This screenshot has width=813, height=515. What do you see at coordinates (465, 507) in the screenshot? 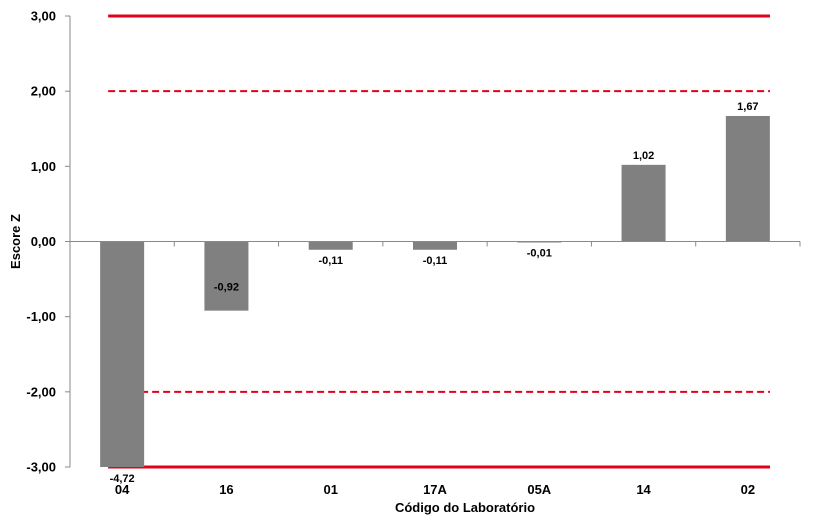
I see `x-axis-title: Código do Laboratório` at bounding box center [465, 507].